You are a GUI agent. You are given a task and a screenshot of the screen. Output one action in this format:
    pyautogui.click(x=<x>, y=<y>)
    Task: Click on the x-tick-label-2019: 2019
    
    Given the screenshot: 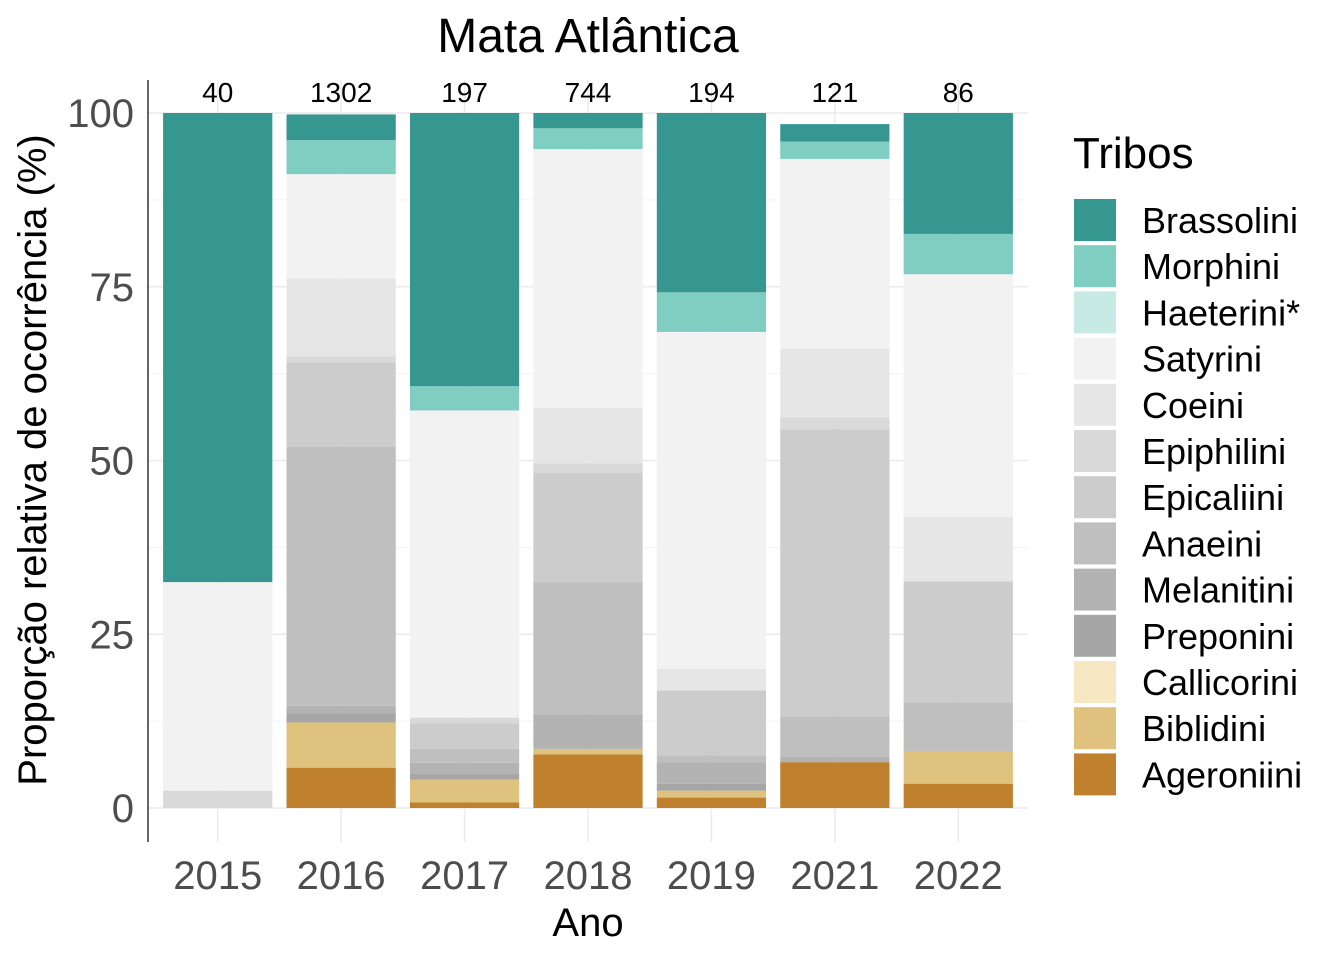 What is the action you would take?
    pyautogui.click(x=711, y=876)
    